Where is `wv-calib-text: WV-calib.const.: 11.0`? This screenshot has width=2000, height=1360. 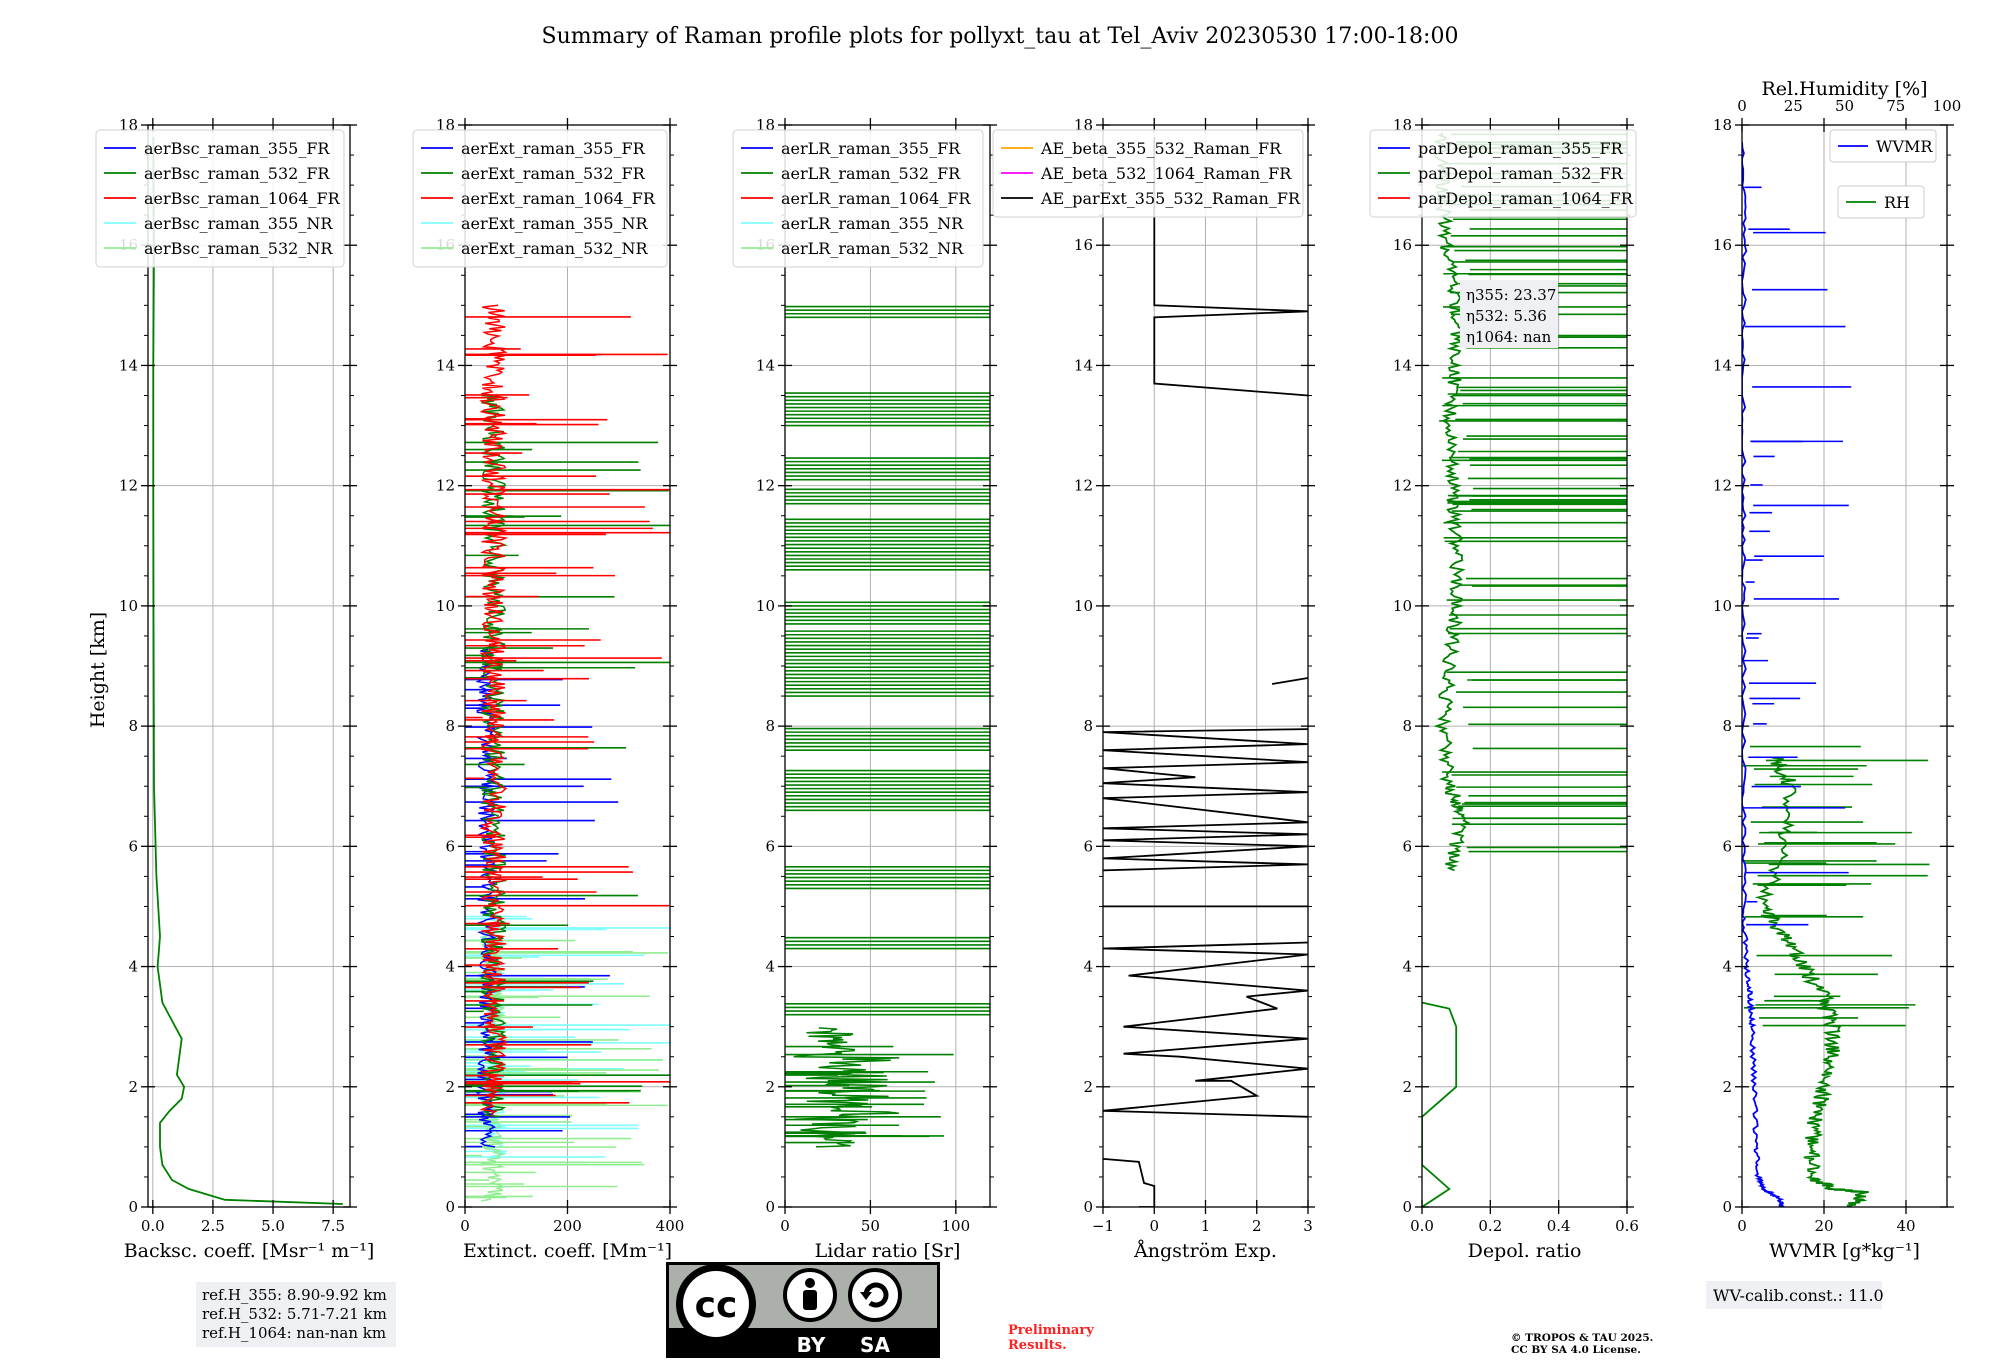 wv-calib-text: WV-calib.const.: 11.0 is located at coordinates (1798, 1295).